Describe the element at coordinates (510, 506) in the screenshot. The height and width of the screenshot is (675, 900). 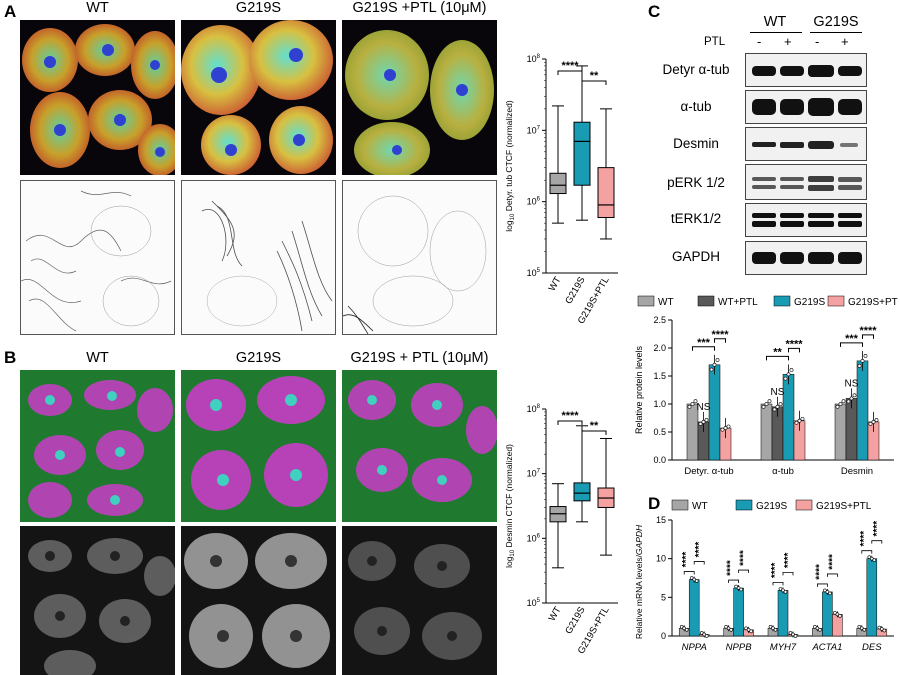
I see `y-axis-label: log10 Desmin CTCF (normalized)` at that location.